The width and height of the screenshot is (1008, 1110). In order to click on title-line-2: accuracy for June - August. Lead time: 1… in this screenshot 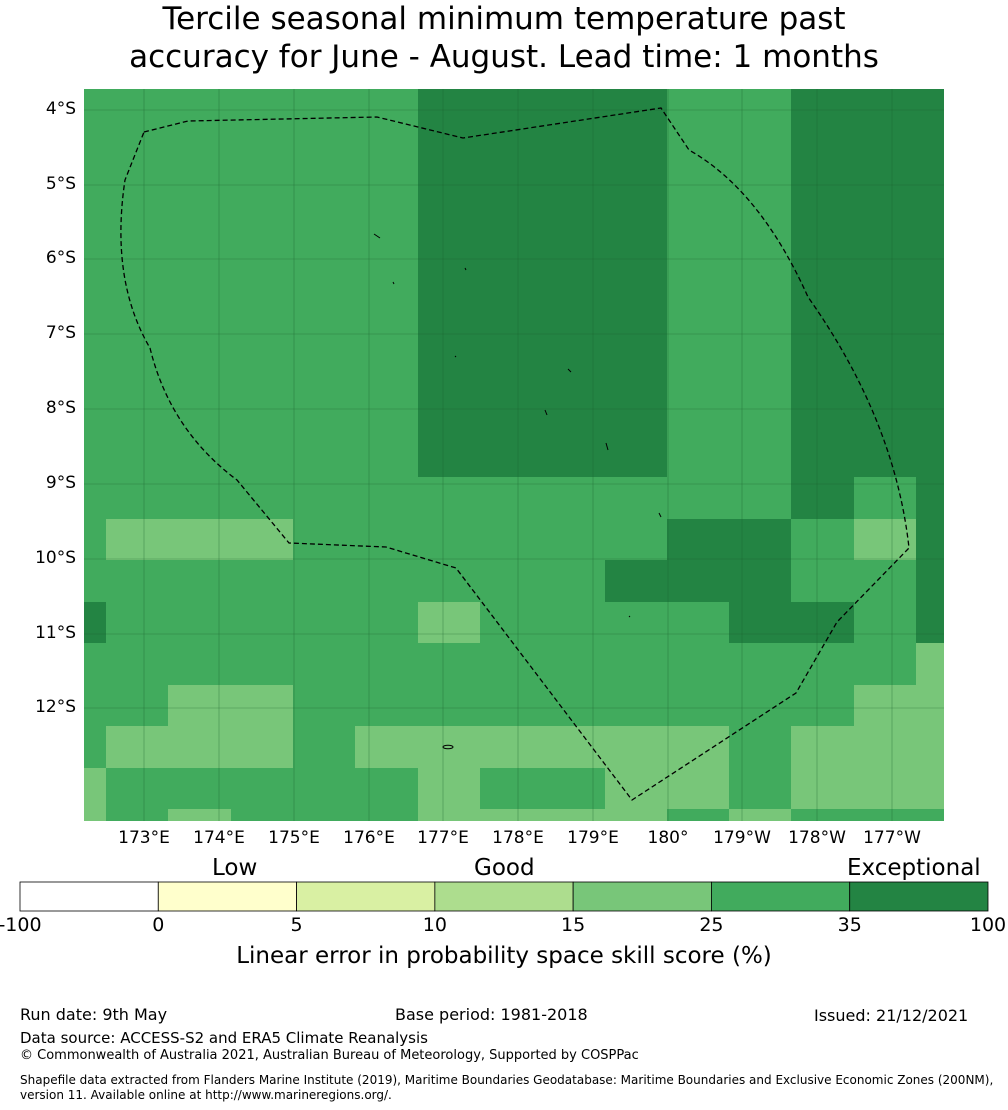, I will do `click(504, 57)`.